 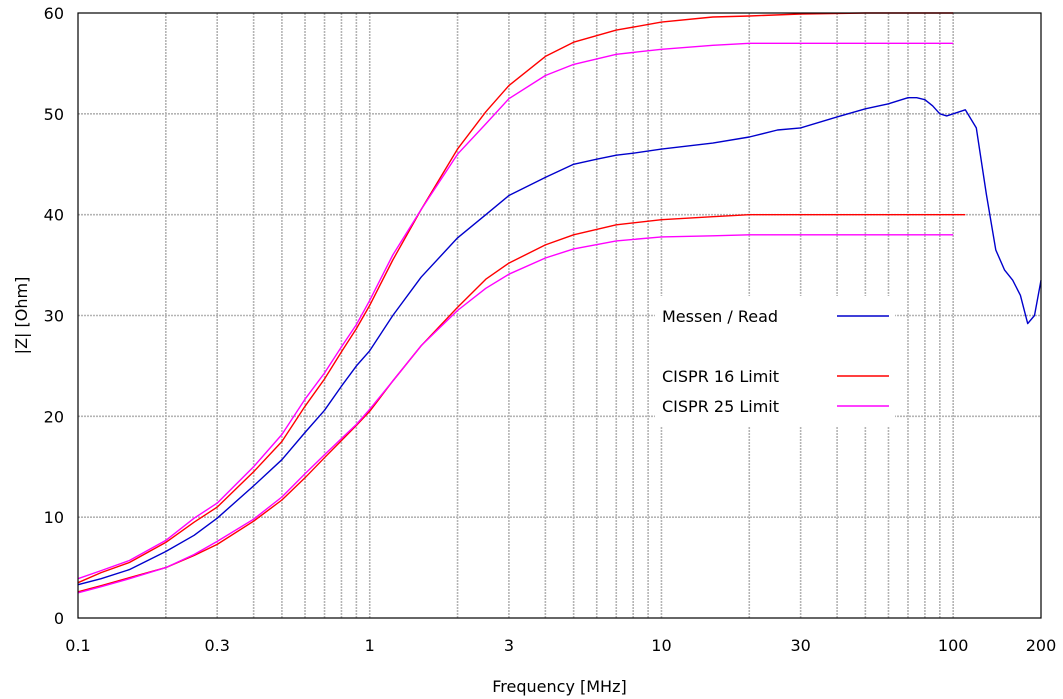 I want to click on x-tick-label: 30, so click(x=800, y=645).